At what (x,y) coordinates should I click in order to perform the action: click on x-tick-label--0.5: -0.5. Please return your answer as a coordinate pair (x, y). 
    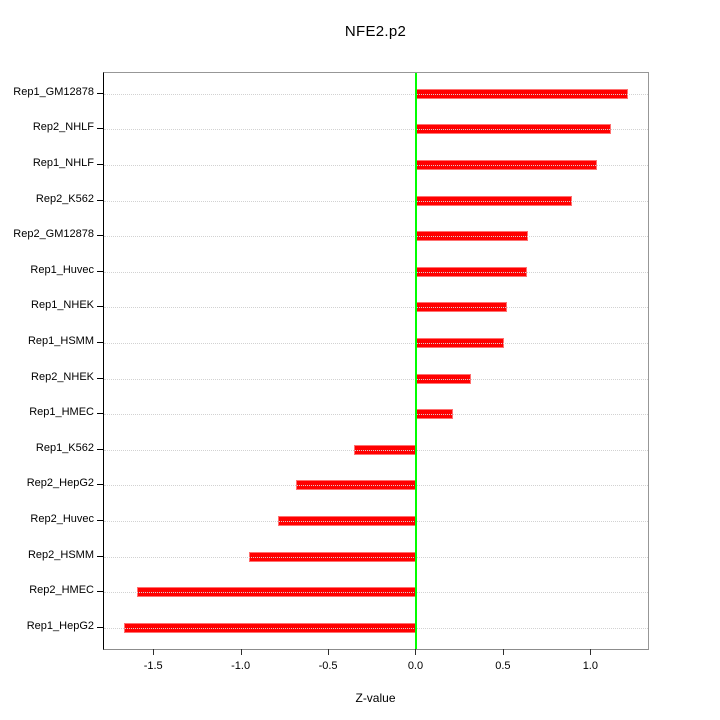
    Looking at the image, I should click on (328, 666).